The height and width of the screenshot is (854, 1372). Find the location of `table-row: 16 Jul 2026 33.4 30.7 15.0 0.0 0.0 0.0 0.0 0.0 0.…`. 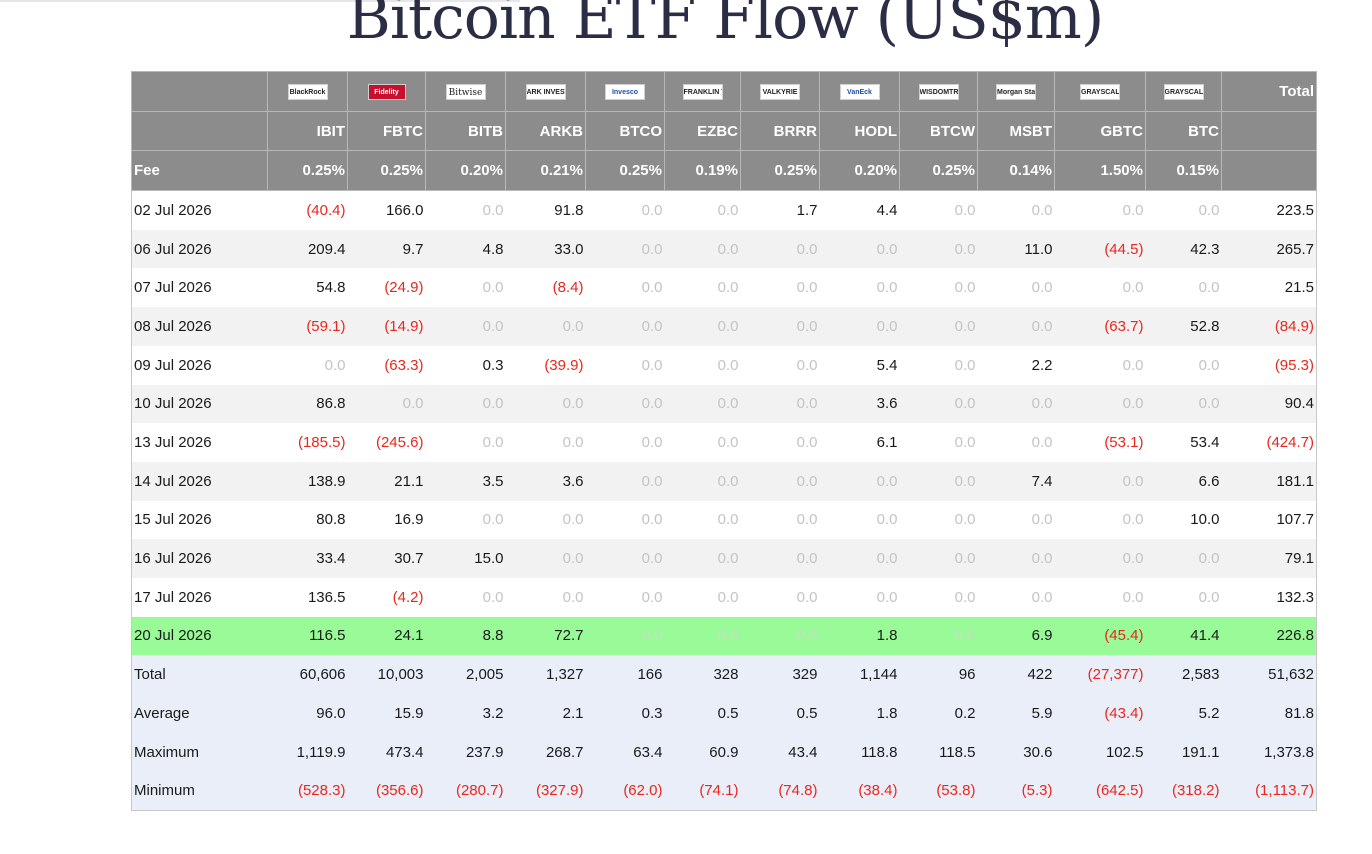

table-row: 16 Jul 2026 33.4 30.7 15.0 0.0 0.0 0.0 0.0 0.0 0.… is located at coordinates (724, 558).